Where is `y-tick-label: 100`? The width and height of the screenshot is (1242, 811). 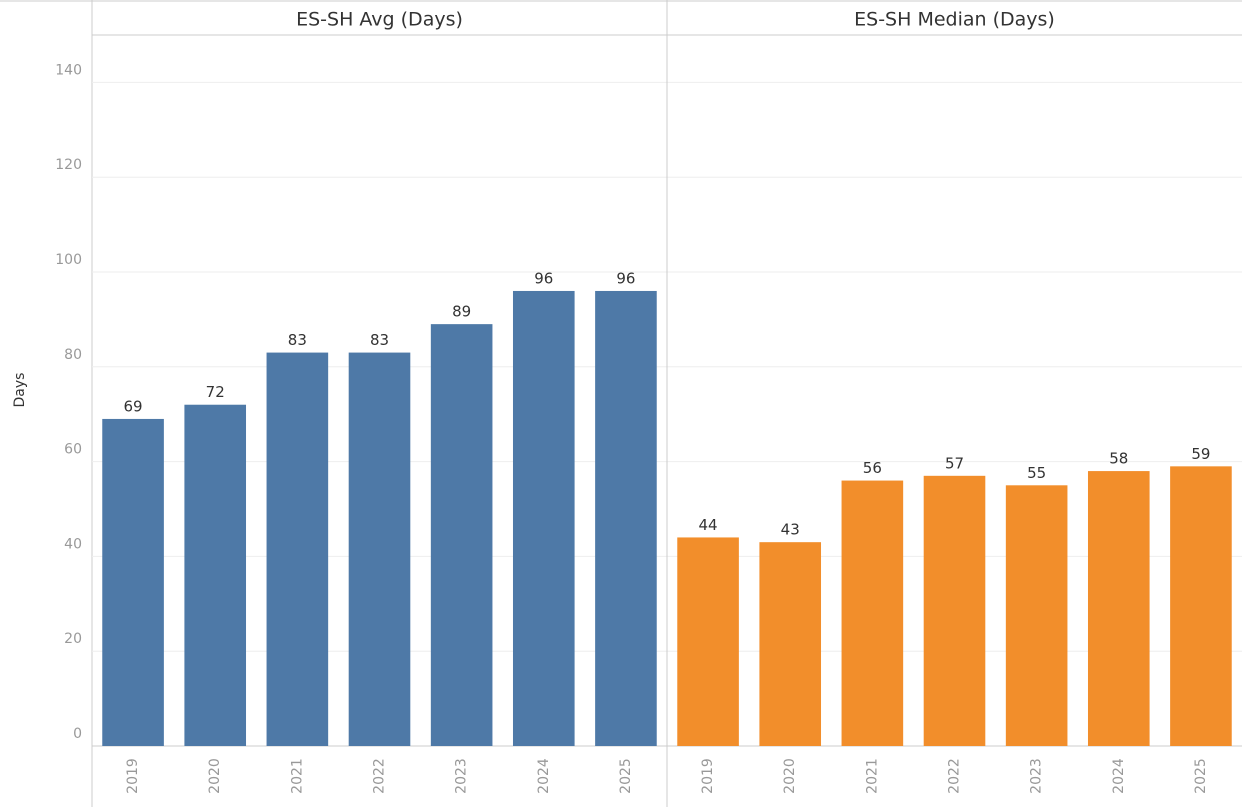
y-tick-label: 100 is located at coordinates (68, 260).